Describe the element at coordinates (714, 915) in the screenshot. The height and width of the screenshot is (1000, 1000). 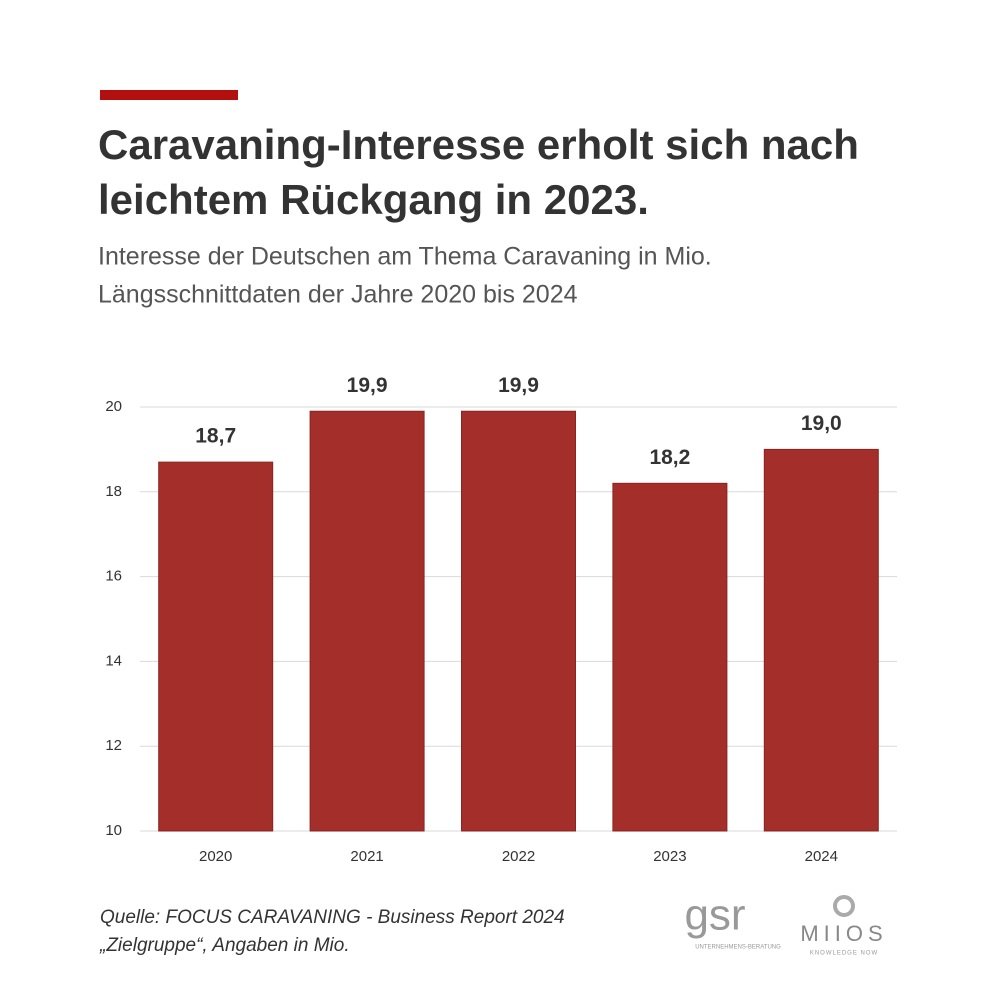
I see `logo: gsr` at that location.